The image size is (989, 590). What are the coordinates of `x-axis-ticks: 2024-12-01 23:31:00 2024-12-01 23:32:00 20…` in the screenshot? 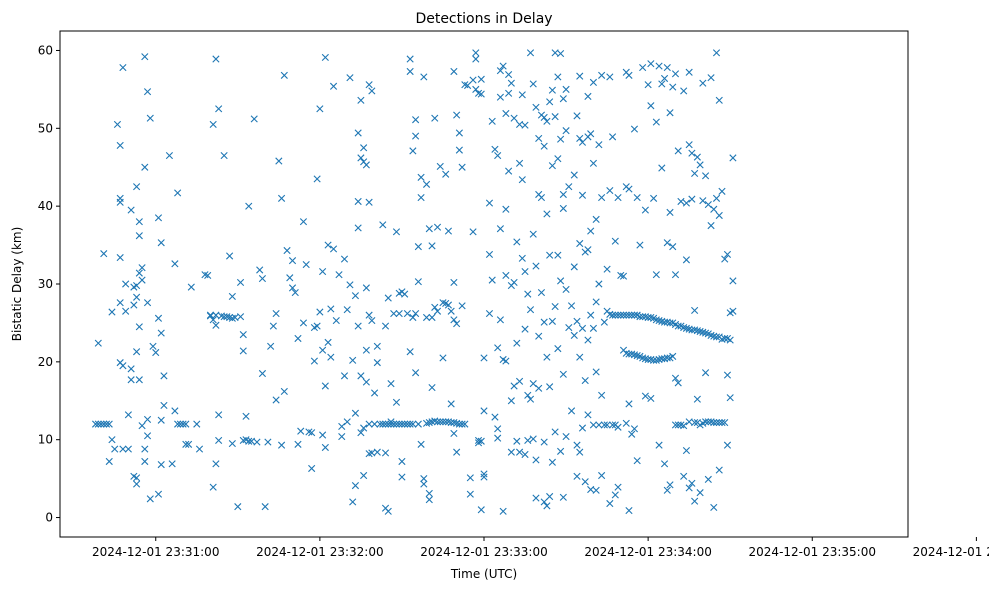 It's located at (540, 548).